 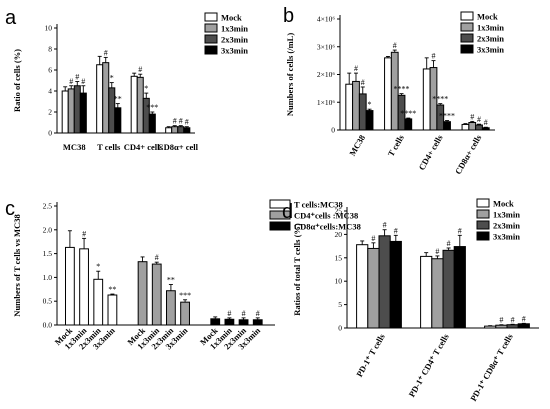 What do you see at coordinates (327, 227) in the screenshot?
I see `legend-label: CD8α⁺cells:MC38` at bounding box center [327, 227].